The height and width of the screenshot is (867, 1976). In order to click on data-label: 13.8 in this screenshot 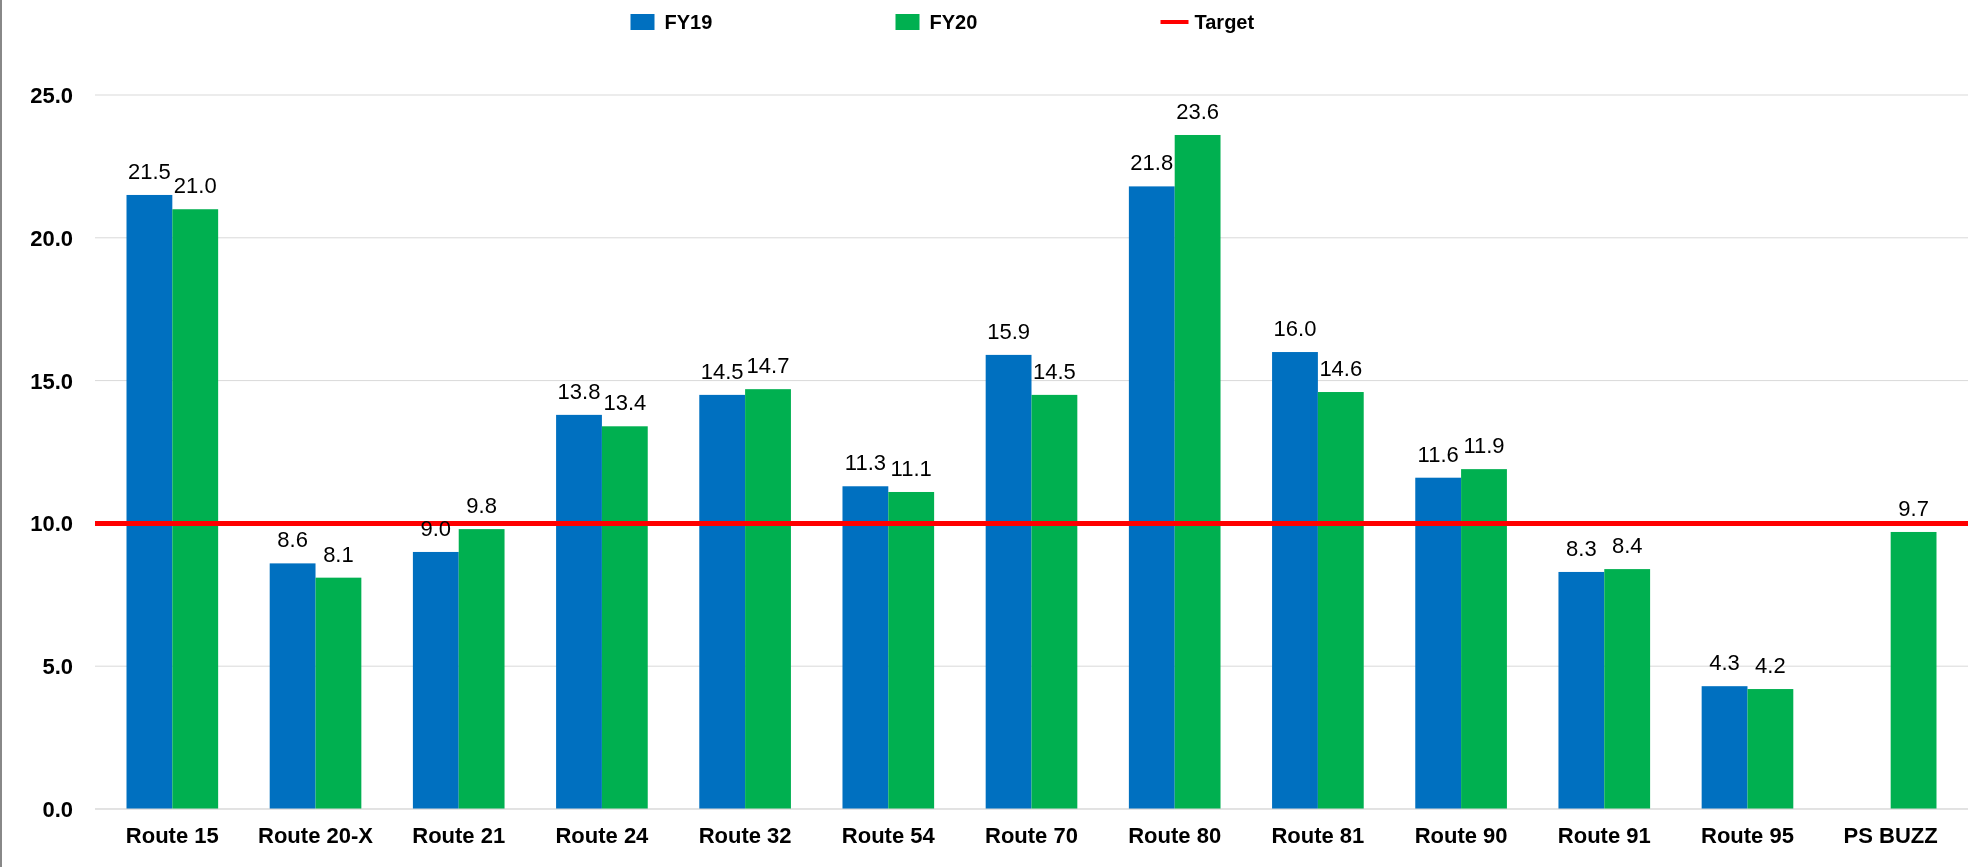, I will do `click(579, 391)`.